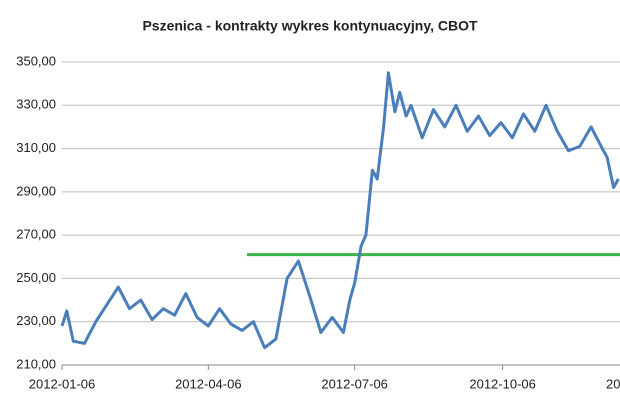 The height and width of the screenshot is (413, 620). Describe the element at coordinates (36, 320) in the screenshot. I see `y-tick-label: 230,00` at that location.